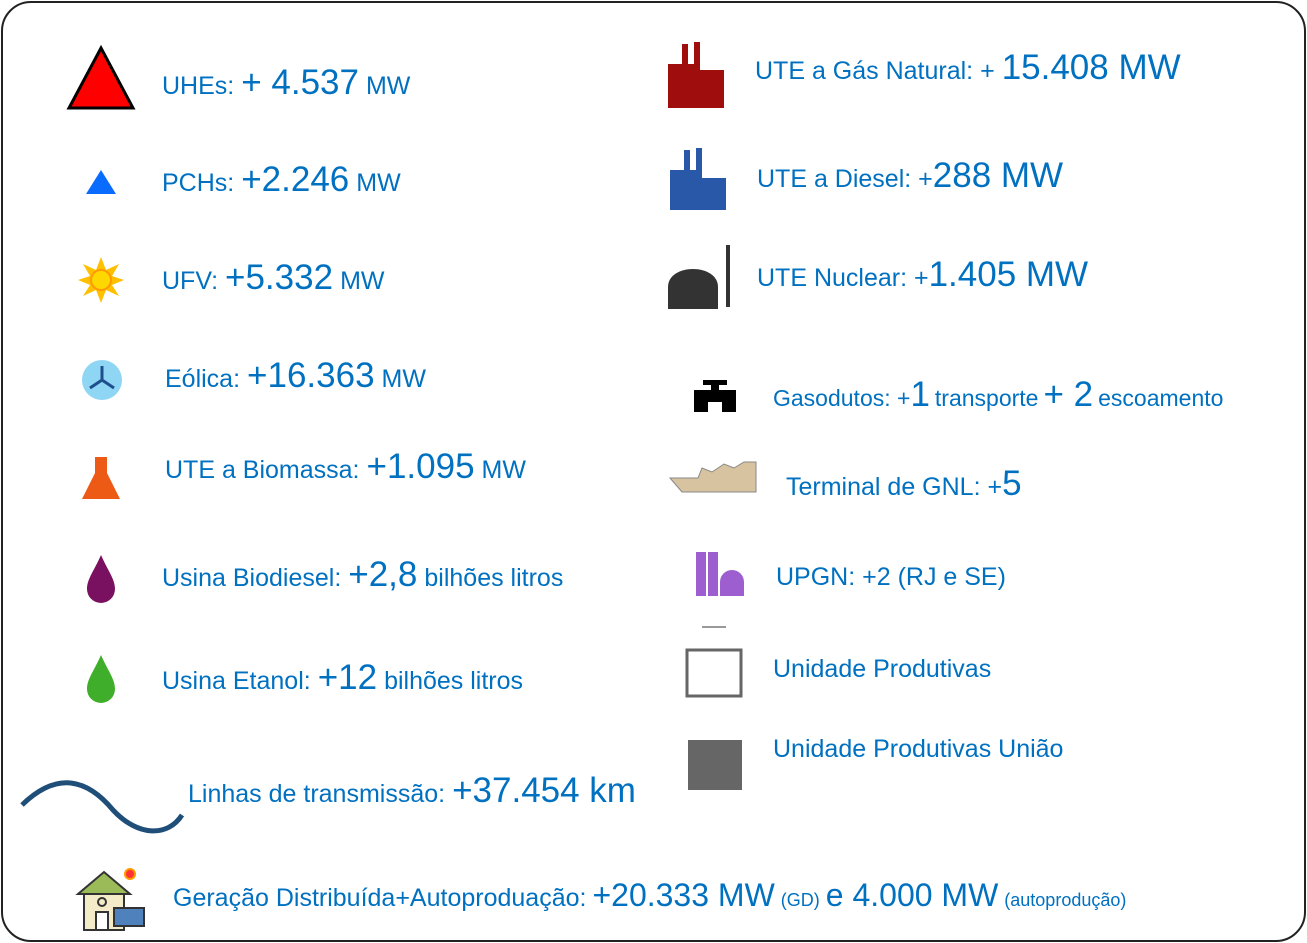 The image size is (1307, 943). Describe the element at coordinates (190, 281) in the screenshot. I see `label: UFV:` at that location.